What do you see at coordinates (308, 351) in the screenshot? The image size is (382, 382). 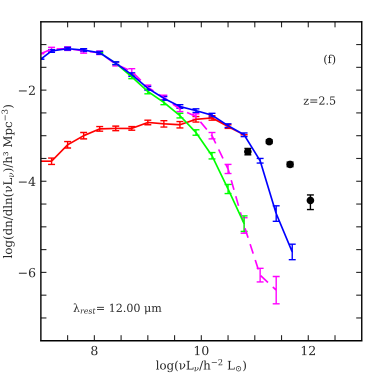 I see `x-tick-label: 12` at bounding box center [308, 351].